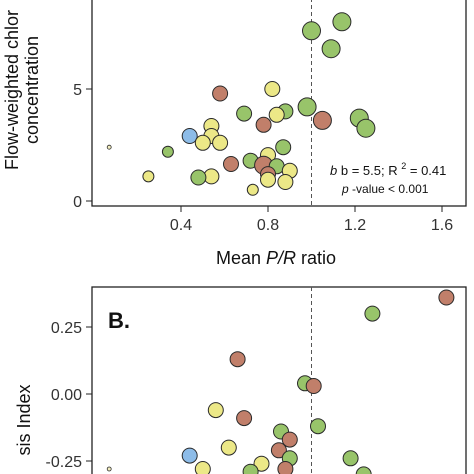  Describe the element at coordinates (333, 170) in the screenshot. I see `panel-a-slope-symbol: b` at that location.